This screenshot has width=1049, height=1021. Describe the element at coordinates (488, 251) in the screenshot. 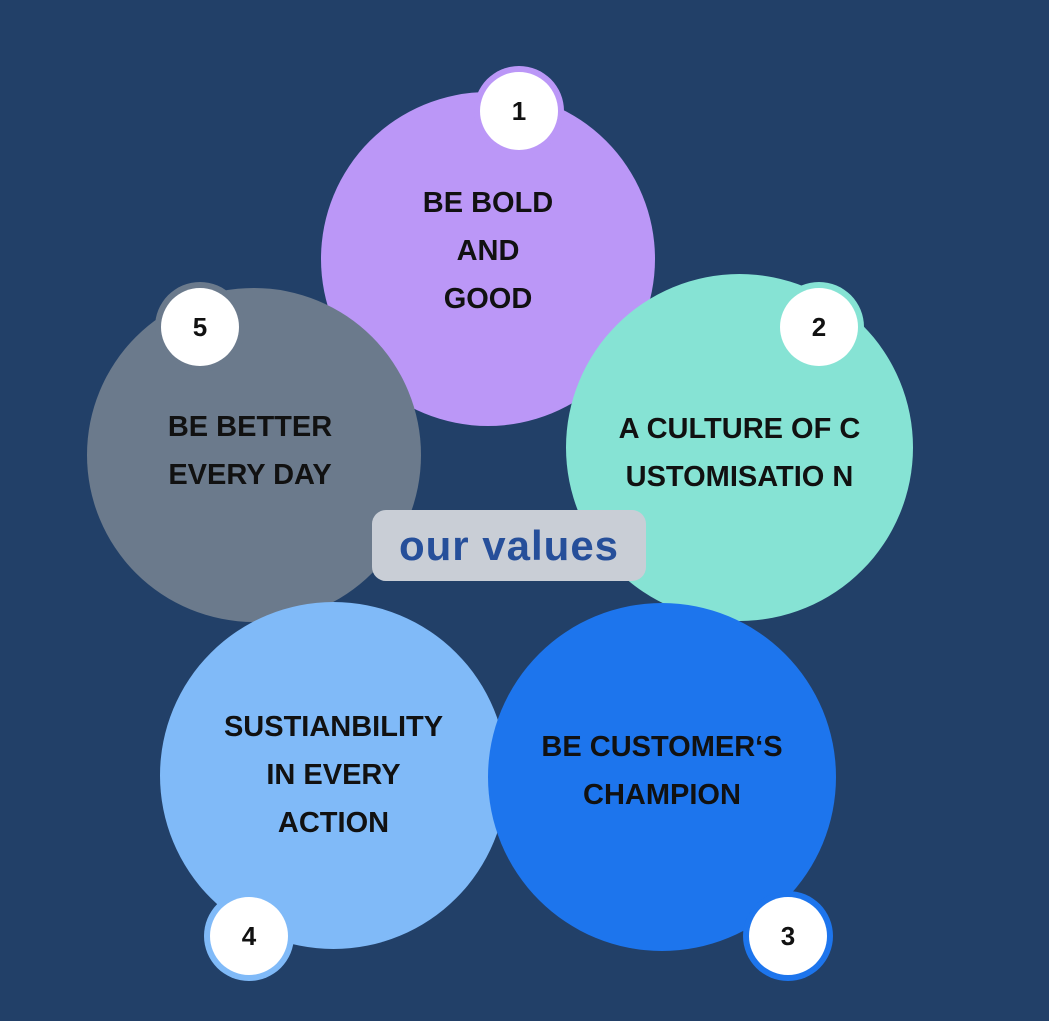

I see `value-text-1: BE BOLD AND GOOD` at that location.